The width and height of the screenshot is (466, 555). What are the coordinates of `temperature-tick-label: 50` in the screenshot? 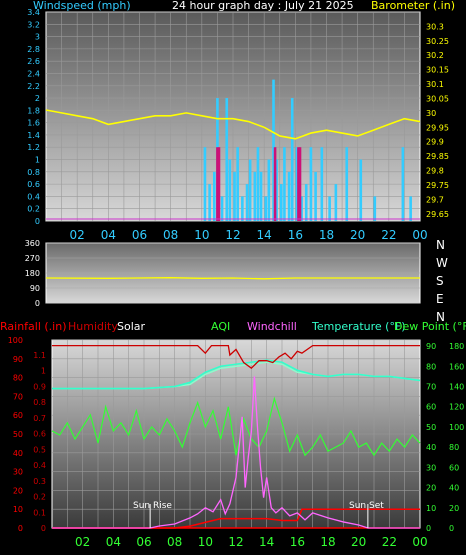 It's located at (431, 427).